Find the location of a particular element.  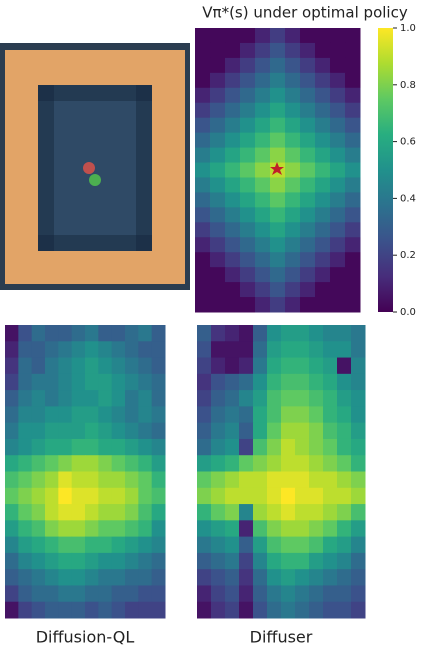

colorbar is located at coordinates (385, 170).